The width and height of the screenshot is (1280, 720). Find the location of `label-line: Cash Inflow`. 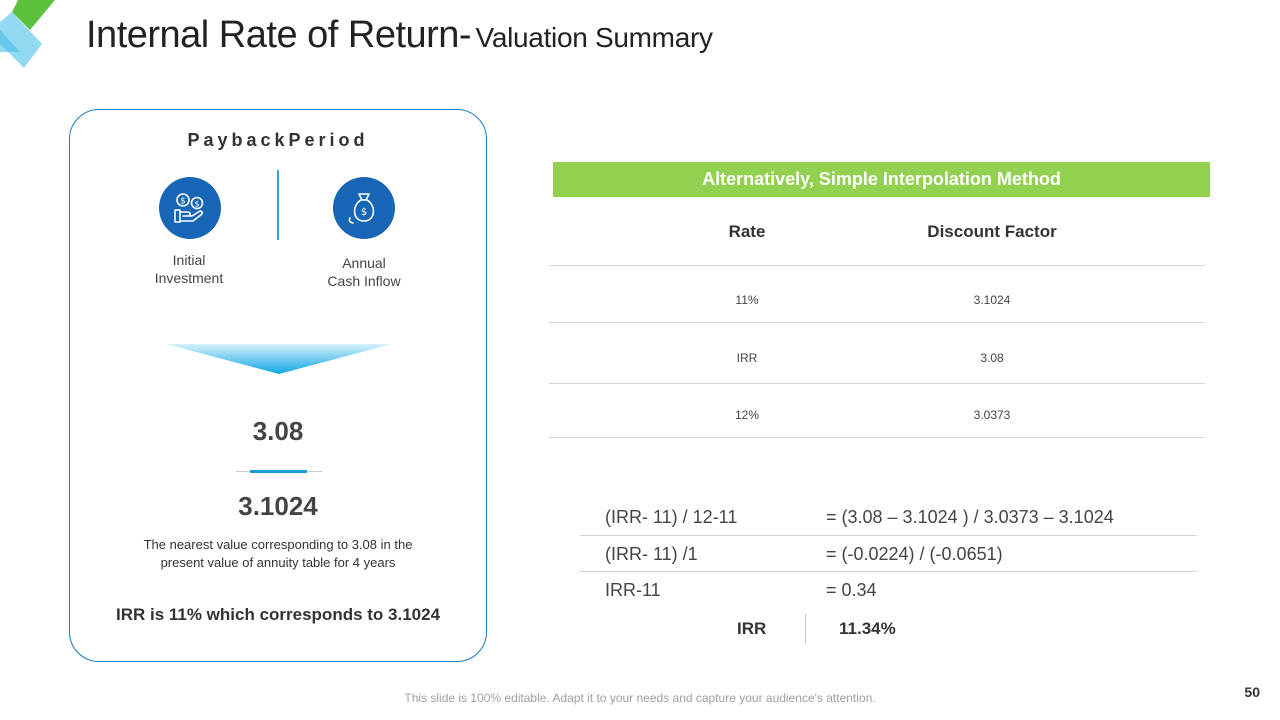

label-line: Cash Inflow is located at coordinates (364, 281).